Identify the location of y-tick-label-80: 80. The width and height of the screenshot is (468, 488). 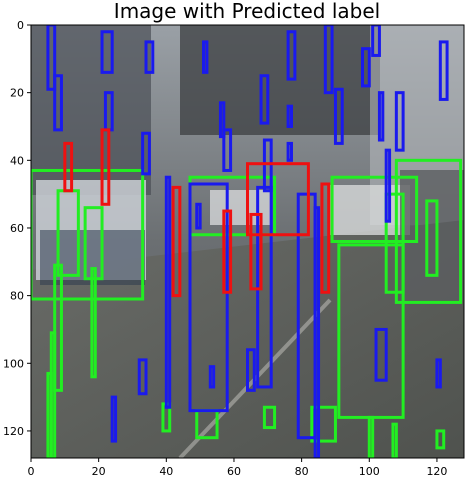
(17, 296).